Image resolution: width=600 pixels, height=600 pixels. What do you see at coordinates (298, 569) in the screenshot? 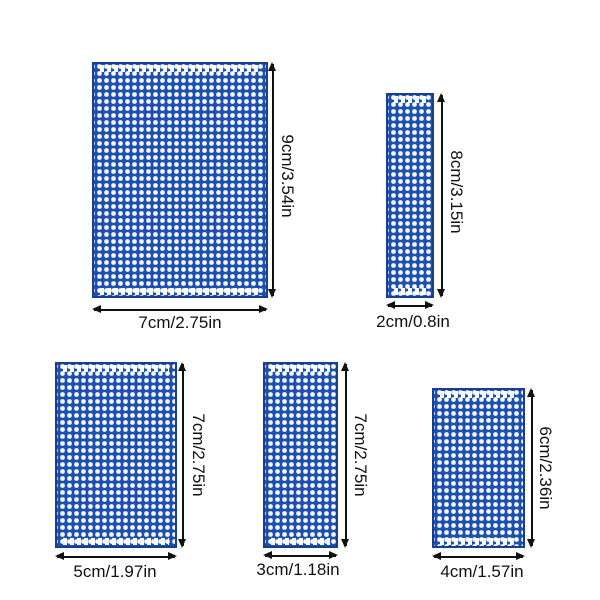
I see `width-label: 3cm/1.18in` at bounding box center [298, 569].